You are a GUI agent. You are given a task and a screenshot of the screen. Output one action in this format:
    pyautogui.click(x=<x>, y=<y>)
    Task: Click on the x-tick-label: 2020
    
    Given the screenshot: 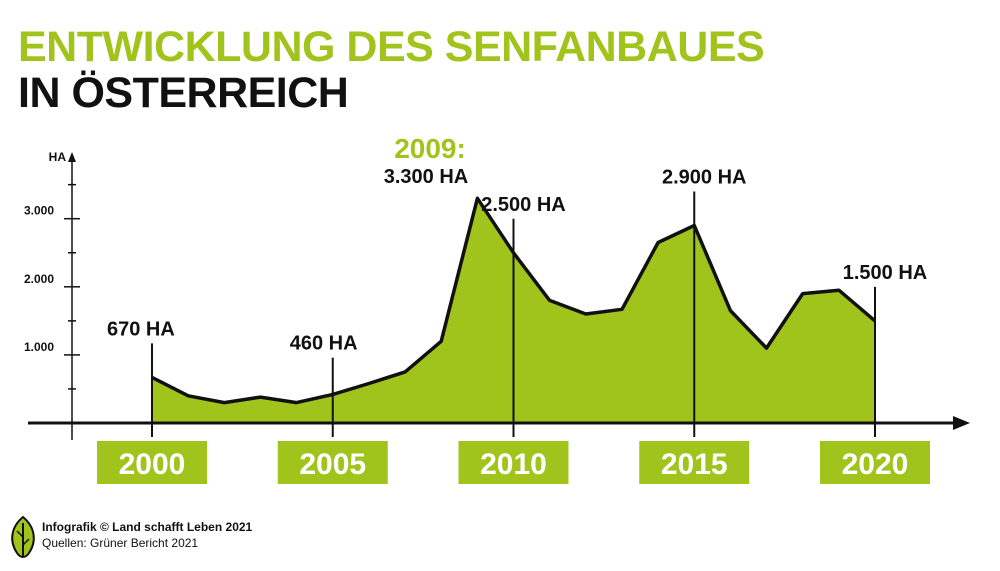 What is the action you would take?
    pyautogui.click(x=875, y=464)
    